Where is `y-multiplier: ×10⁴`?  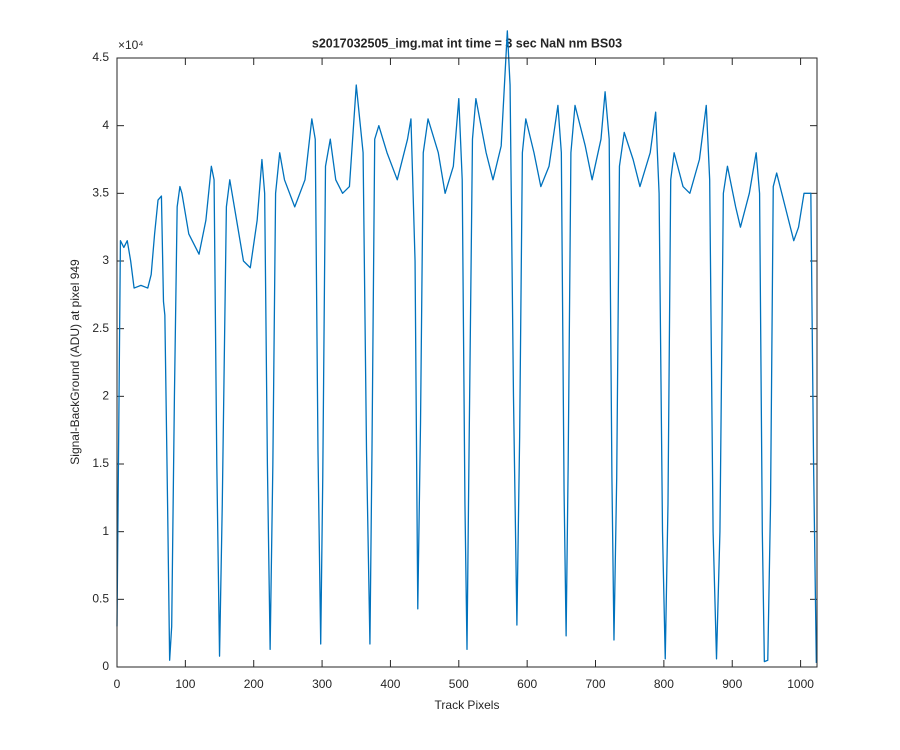 y-multiplier: ×10⁴ is located at coordinates (131, 45).